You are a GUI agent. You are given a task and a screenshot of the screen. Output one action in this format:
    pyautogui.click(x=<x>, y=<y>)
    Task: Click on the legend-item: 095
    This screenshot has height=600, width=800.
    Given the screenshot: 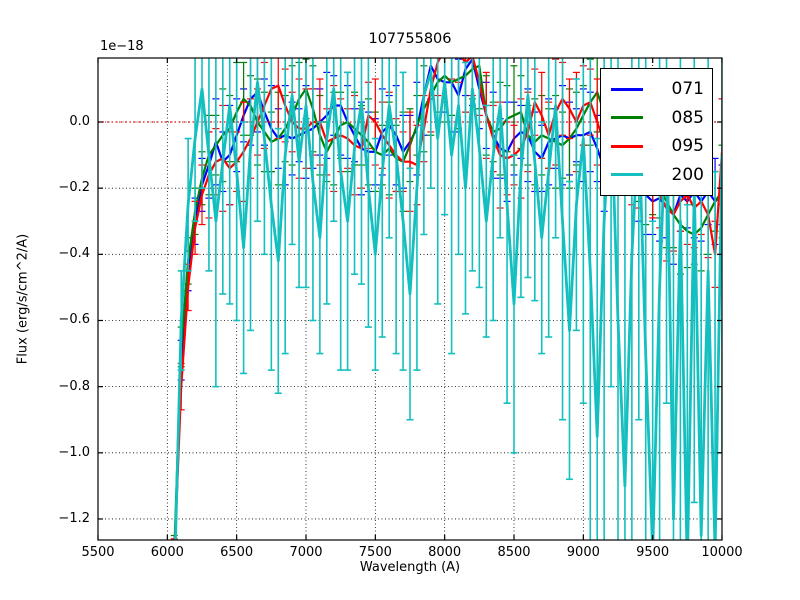 What is the action you would take?
    pyautogui.click(x=657, y=146)
    